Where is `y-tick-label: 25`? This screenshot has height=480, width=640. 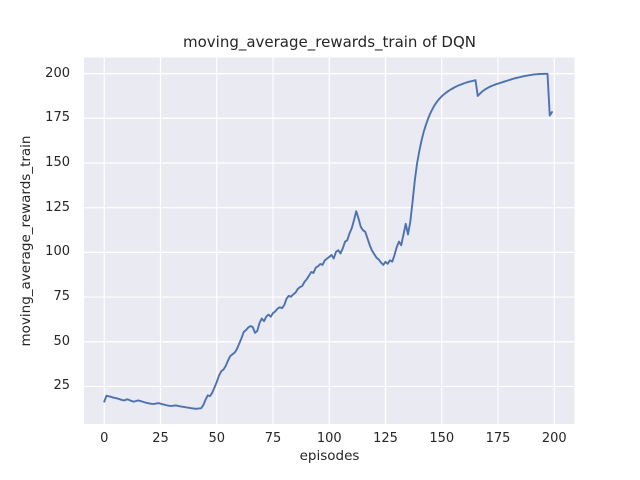
y-tick-label: 25 is located at coordinates (61, 386).